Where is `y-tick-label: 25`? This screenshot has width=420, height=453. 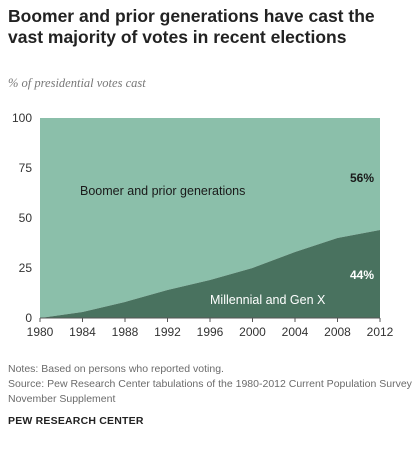
y-tick-label: 25 is located at coordinates (26, 268).